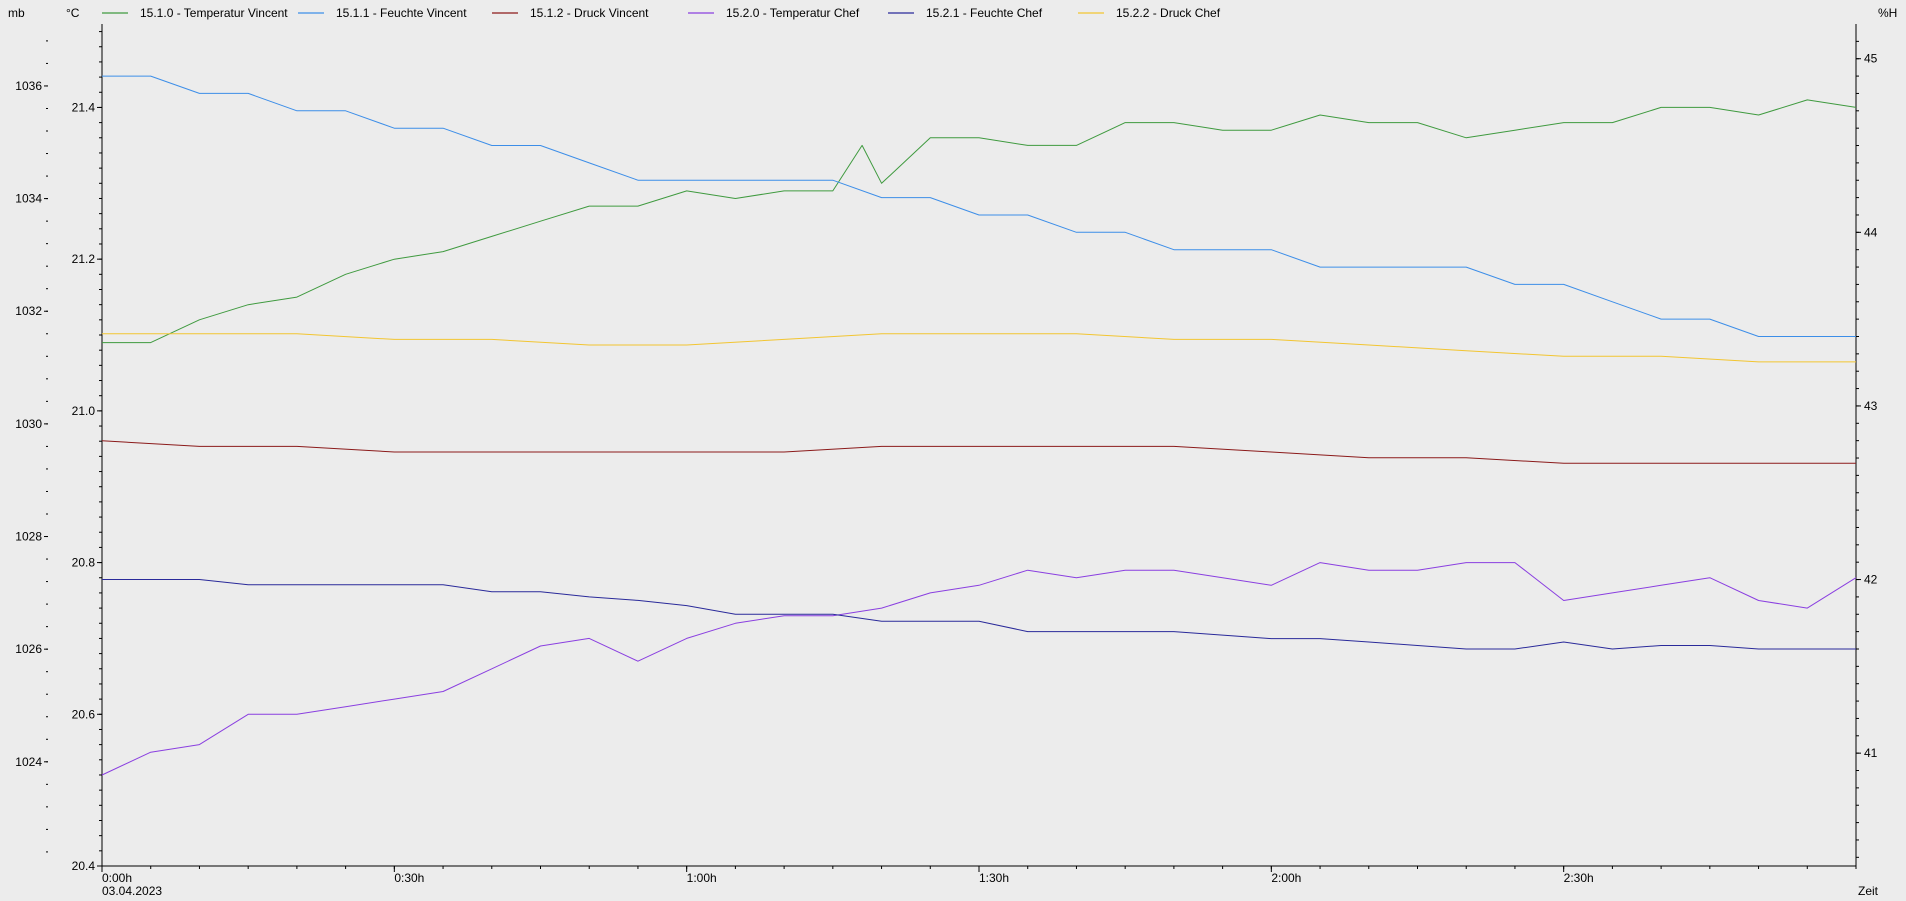 This screenshot has height=901, width=1906. I want to click on degc-tick-label: 20.8, so click(84, 563).